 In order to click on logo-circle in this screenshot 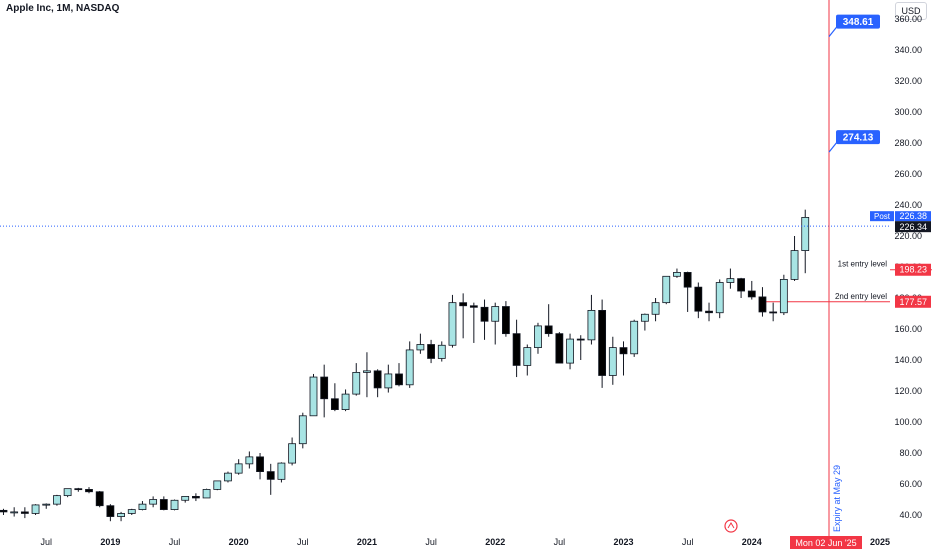, I will do `click(731, 526)`.